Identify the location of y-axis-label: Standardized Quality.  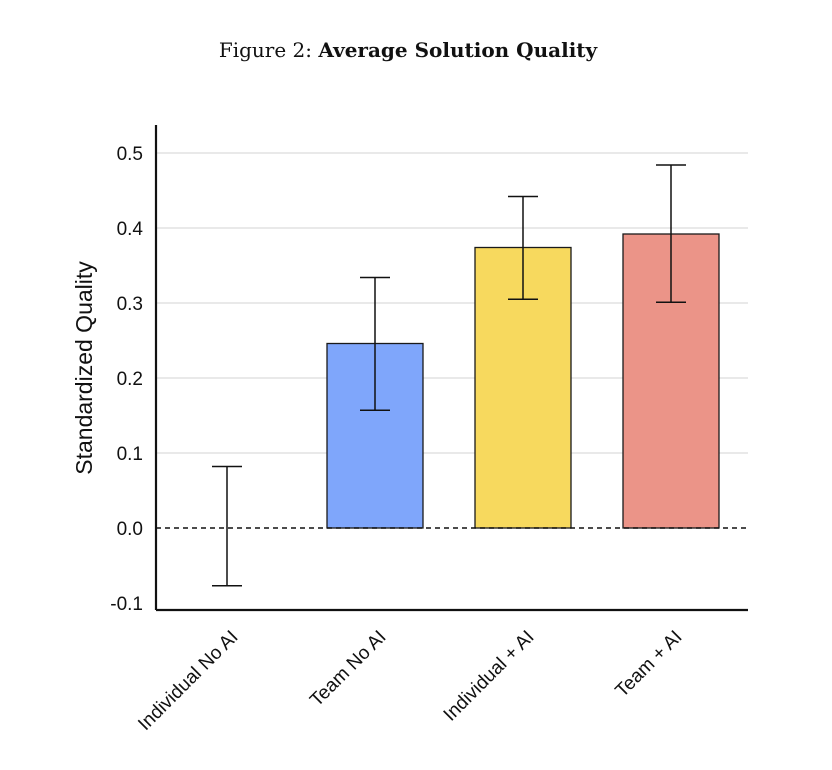
(84, 368).